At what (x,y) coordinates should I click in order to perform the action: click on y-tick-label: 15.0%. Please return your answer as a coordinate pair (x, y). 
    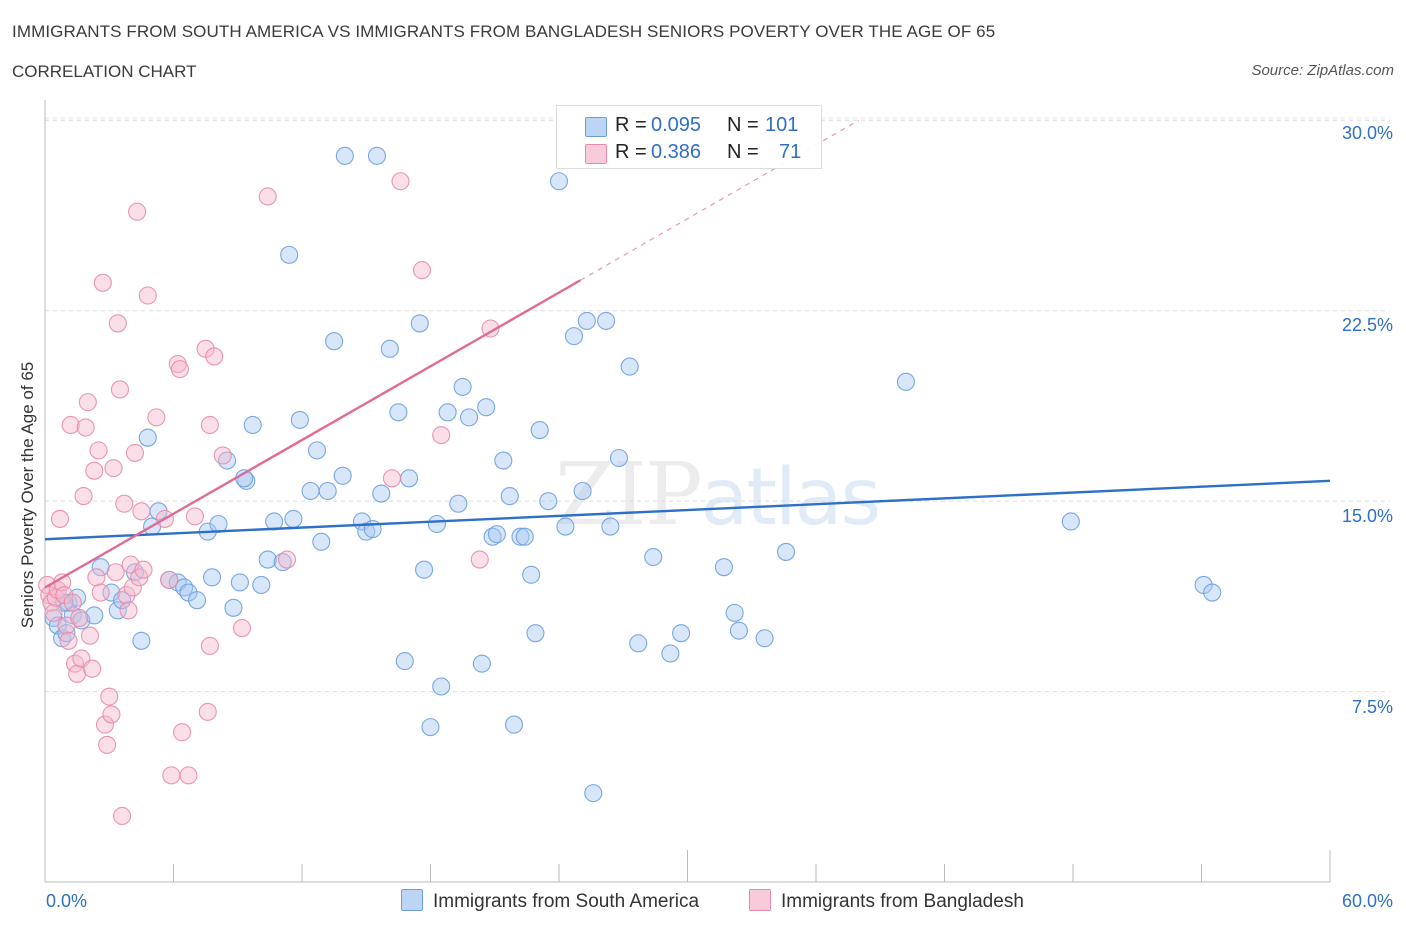
    Looking at the image, I should click on (1367, 516).